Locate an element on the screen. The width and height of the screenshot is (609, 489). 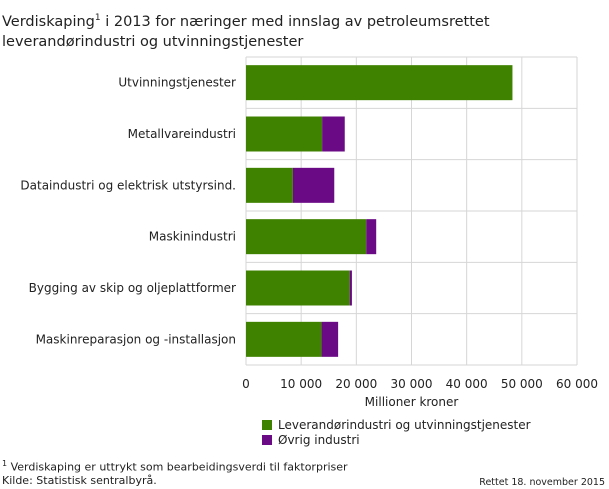
x-tick-label: 30 000 is located at coordinates (412, 384).